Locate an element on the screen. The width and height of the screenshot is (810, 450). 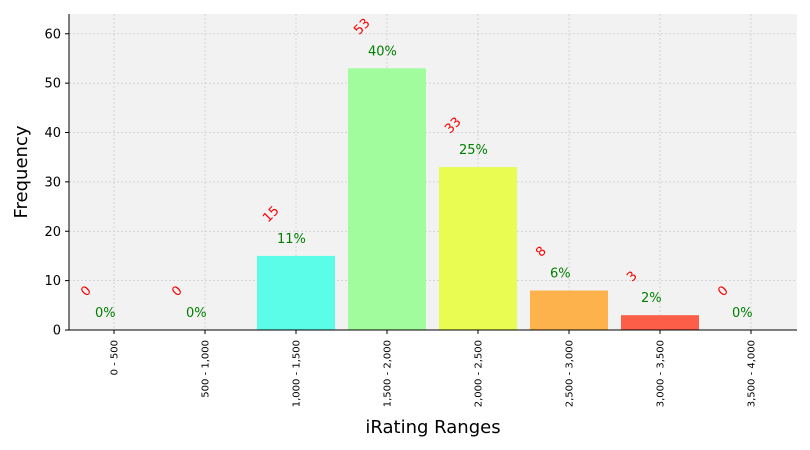
x-tick-label: 0 - 500 is located at coordinates (115, 357).